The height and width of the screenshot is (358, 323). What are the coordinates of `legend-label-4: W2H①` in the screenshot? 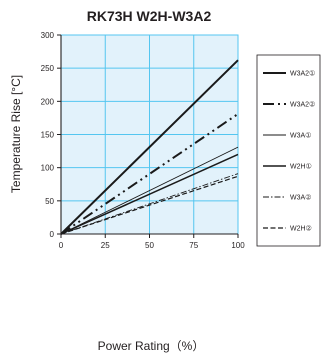 It's located at (301, 167).